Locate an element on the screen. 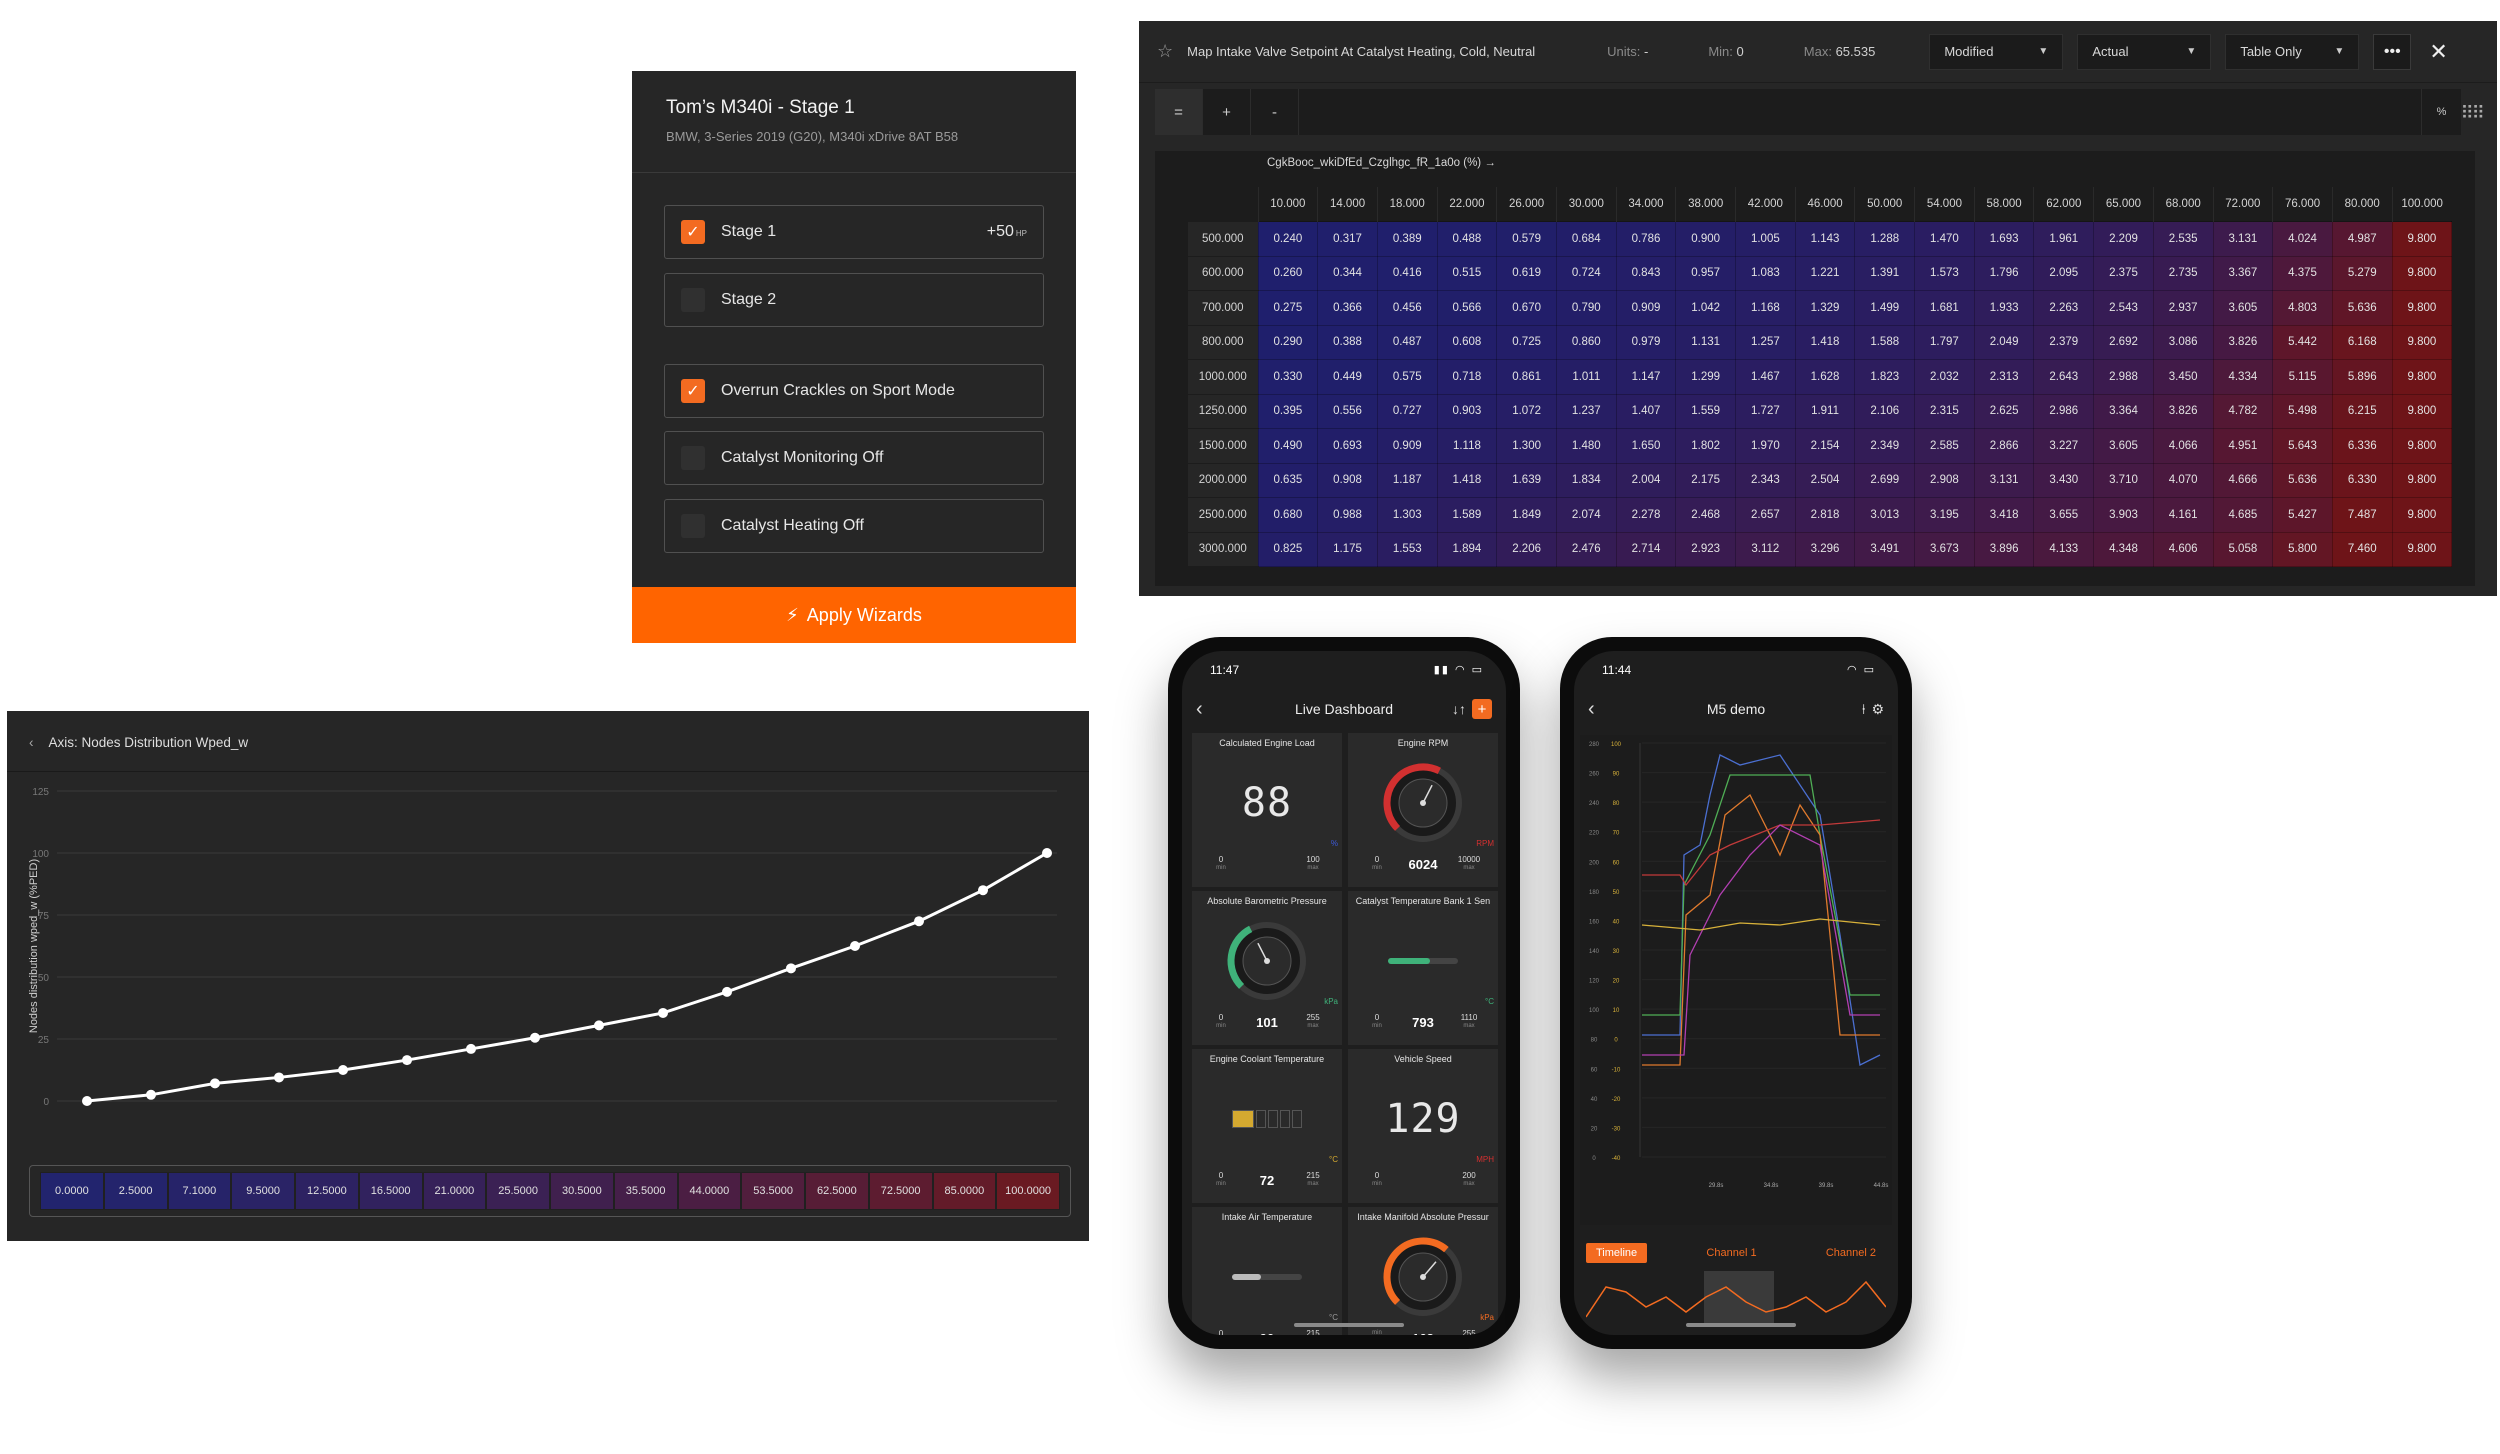 The height and width of the screenshot is (1454, 2500). table-cell: 3.195 is located at coordinates (1944, 515).